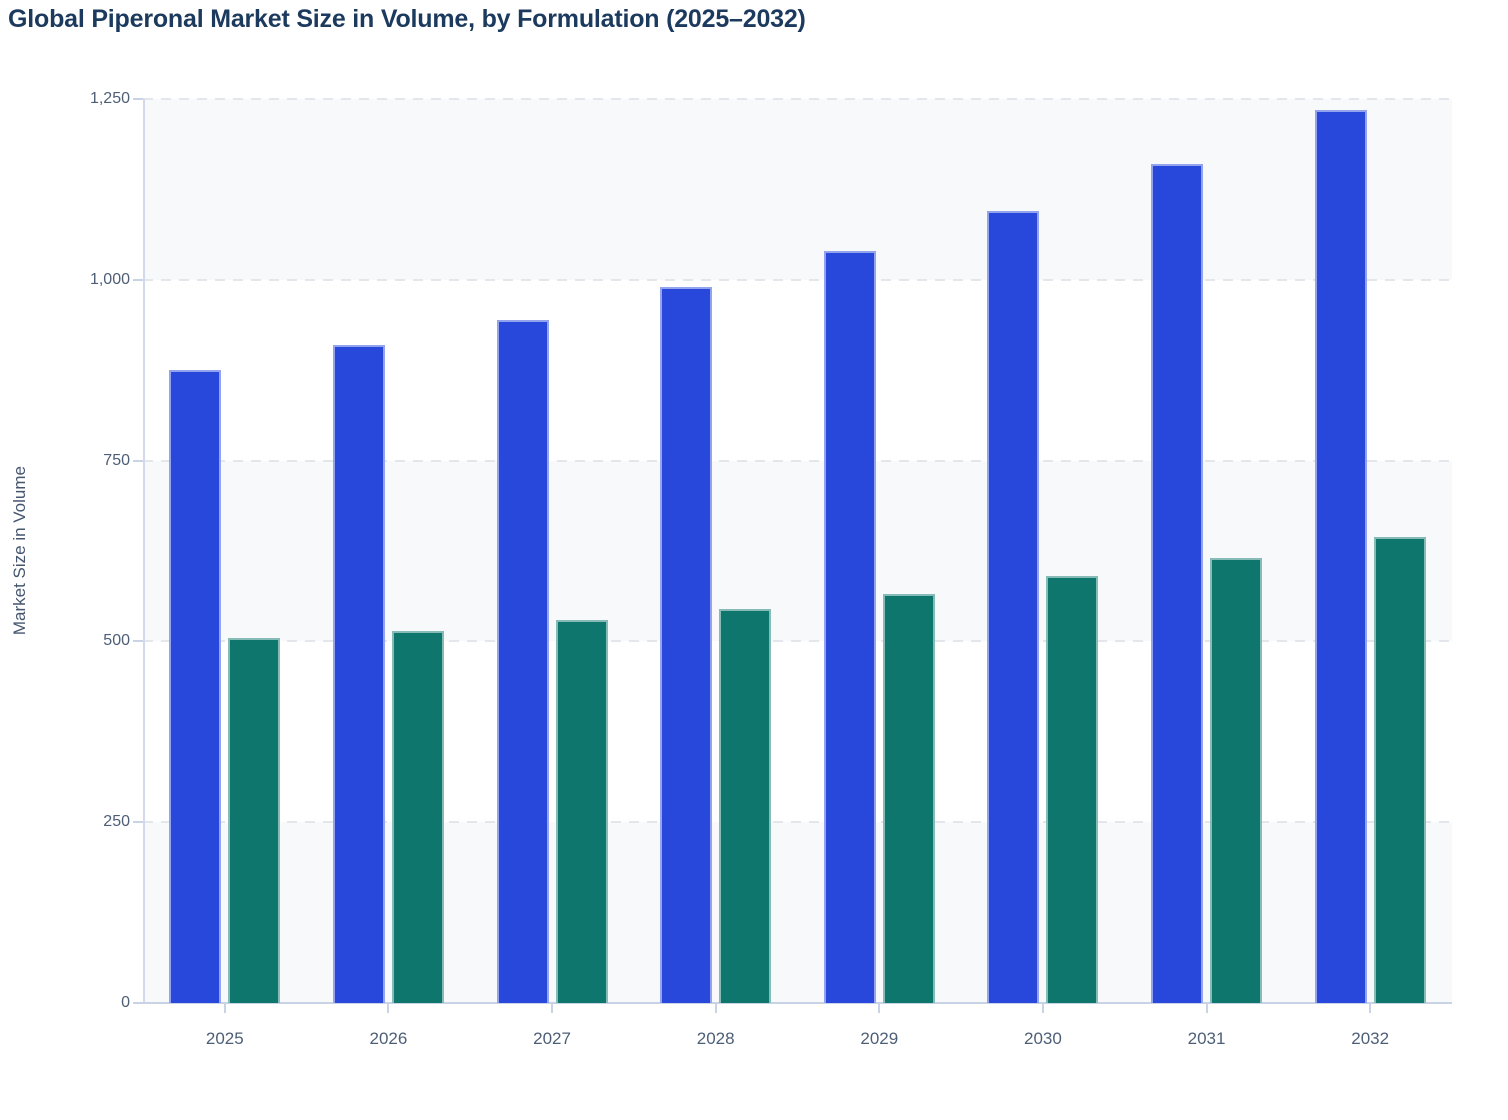  I want to click on y-tick-label: 1,000, so click(109, 279).